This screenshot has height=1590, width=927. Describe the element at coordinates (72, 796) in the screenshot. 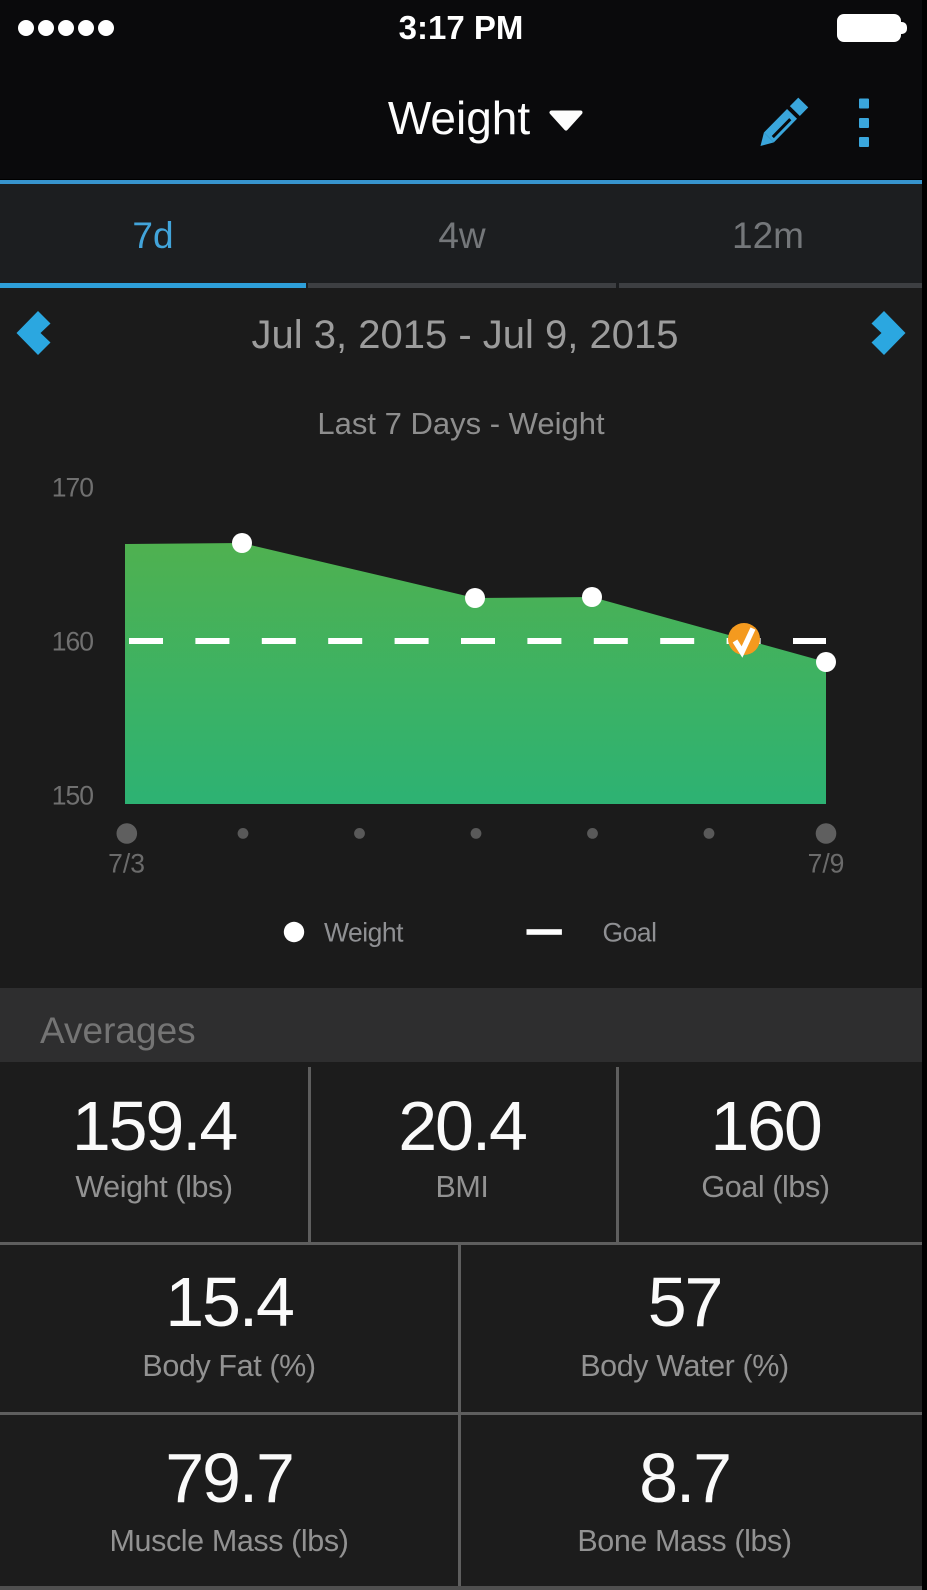

I see `svg-text: 150` at that location.